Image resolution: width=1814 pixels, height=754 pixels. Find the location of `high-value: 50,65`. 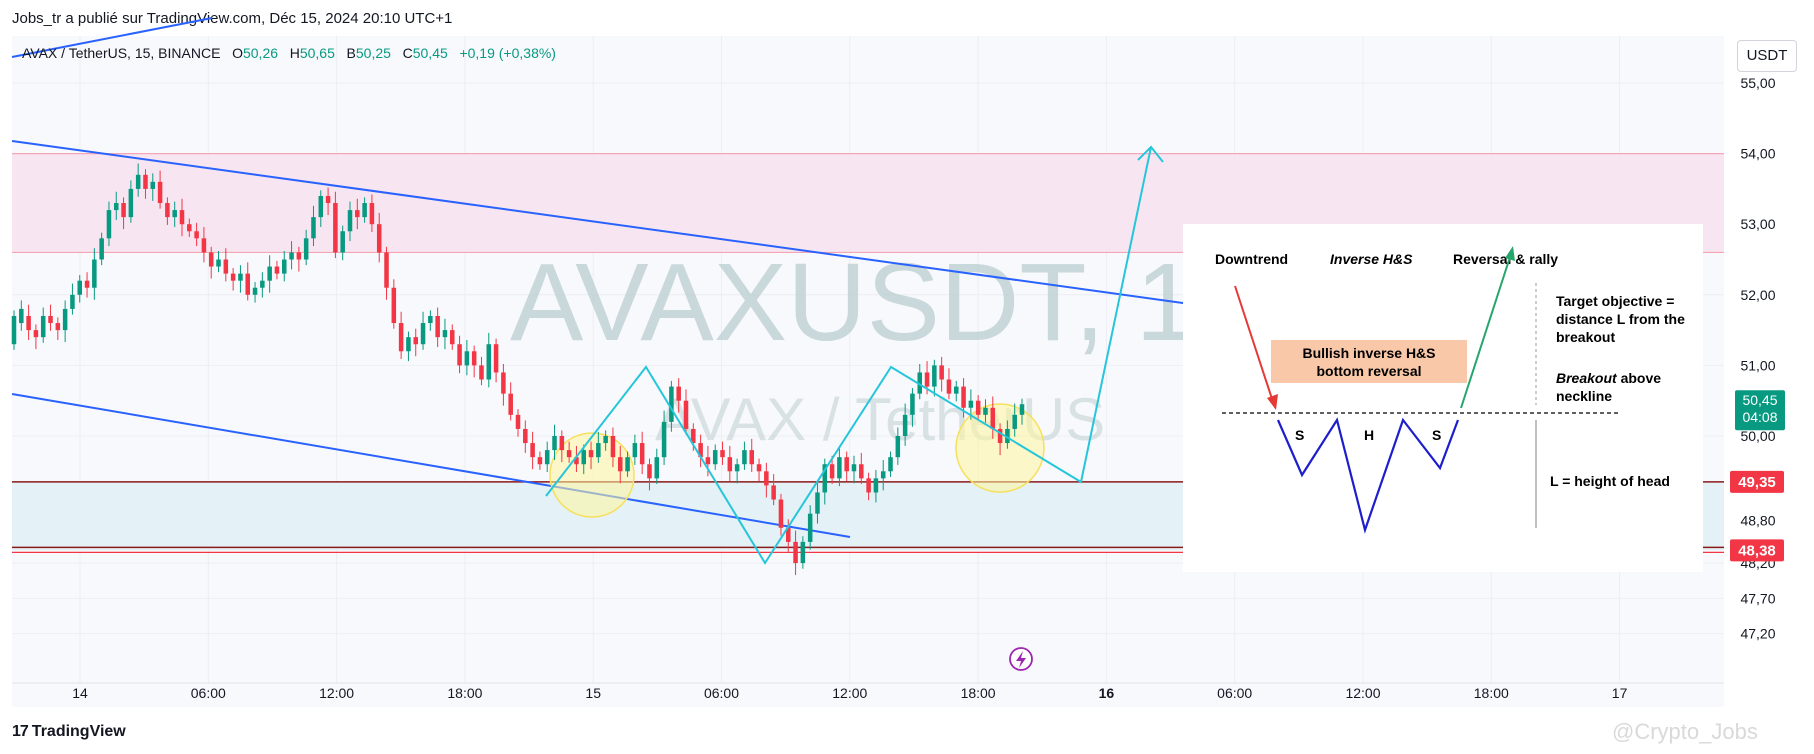

high-value: 50,65 is located at coordinates (317, 53).